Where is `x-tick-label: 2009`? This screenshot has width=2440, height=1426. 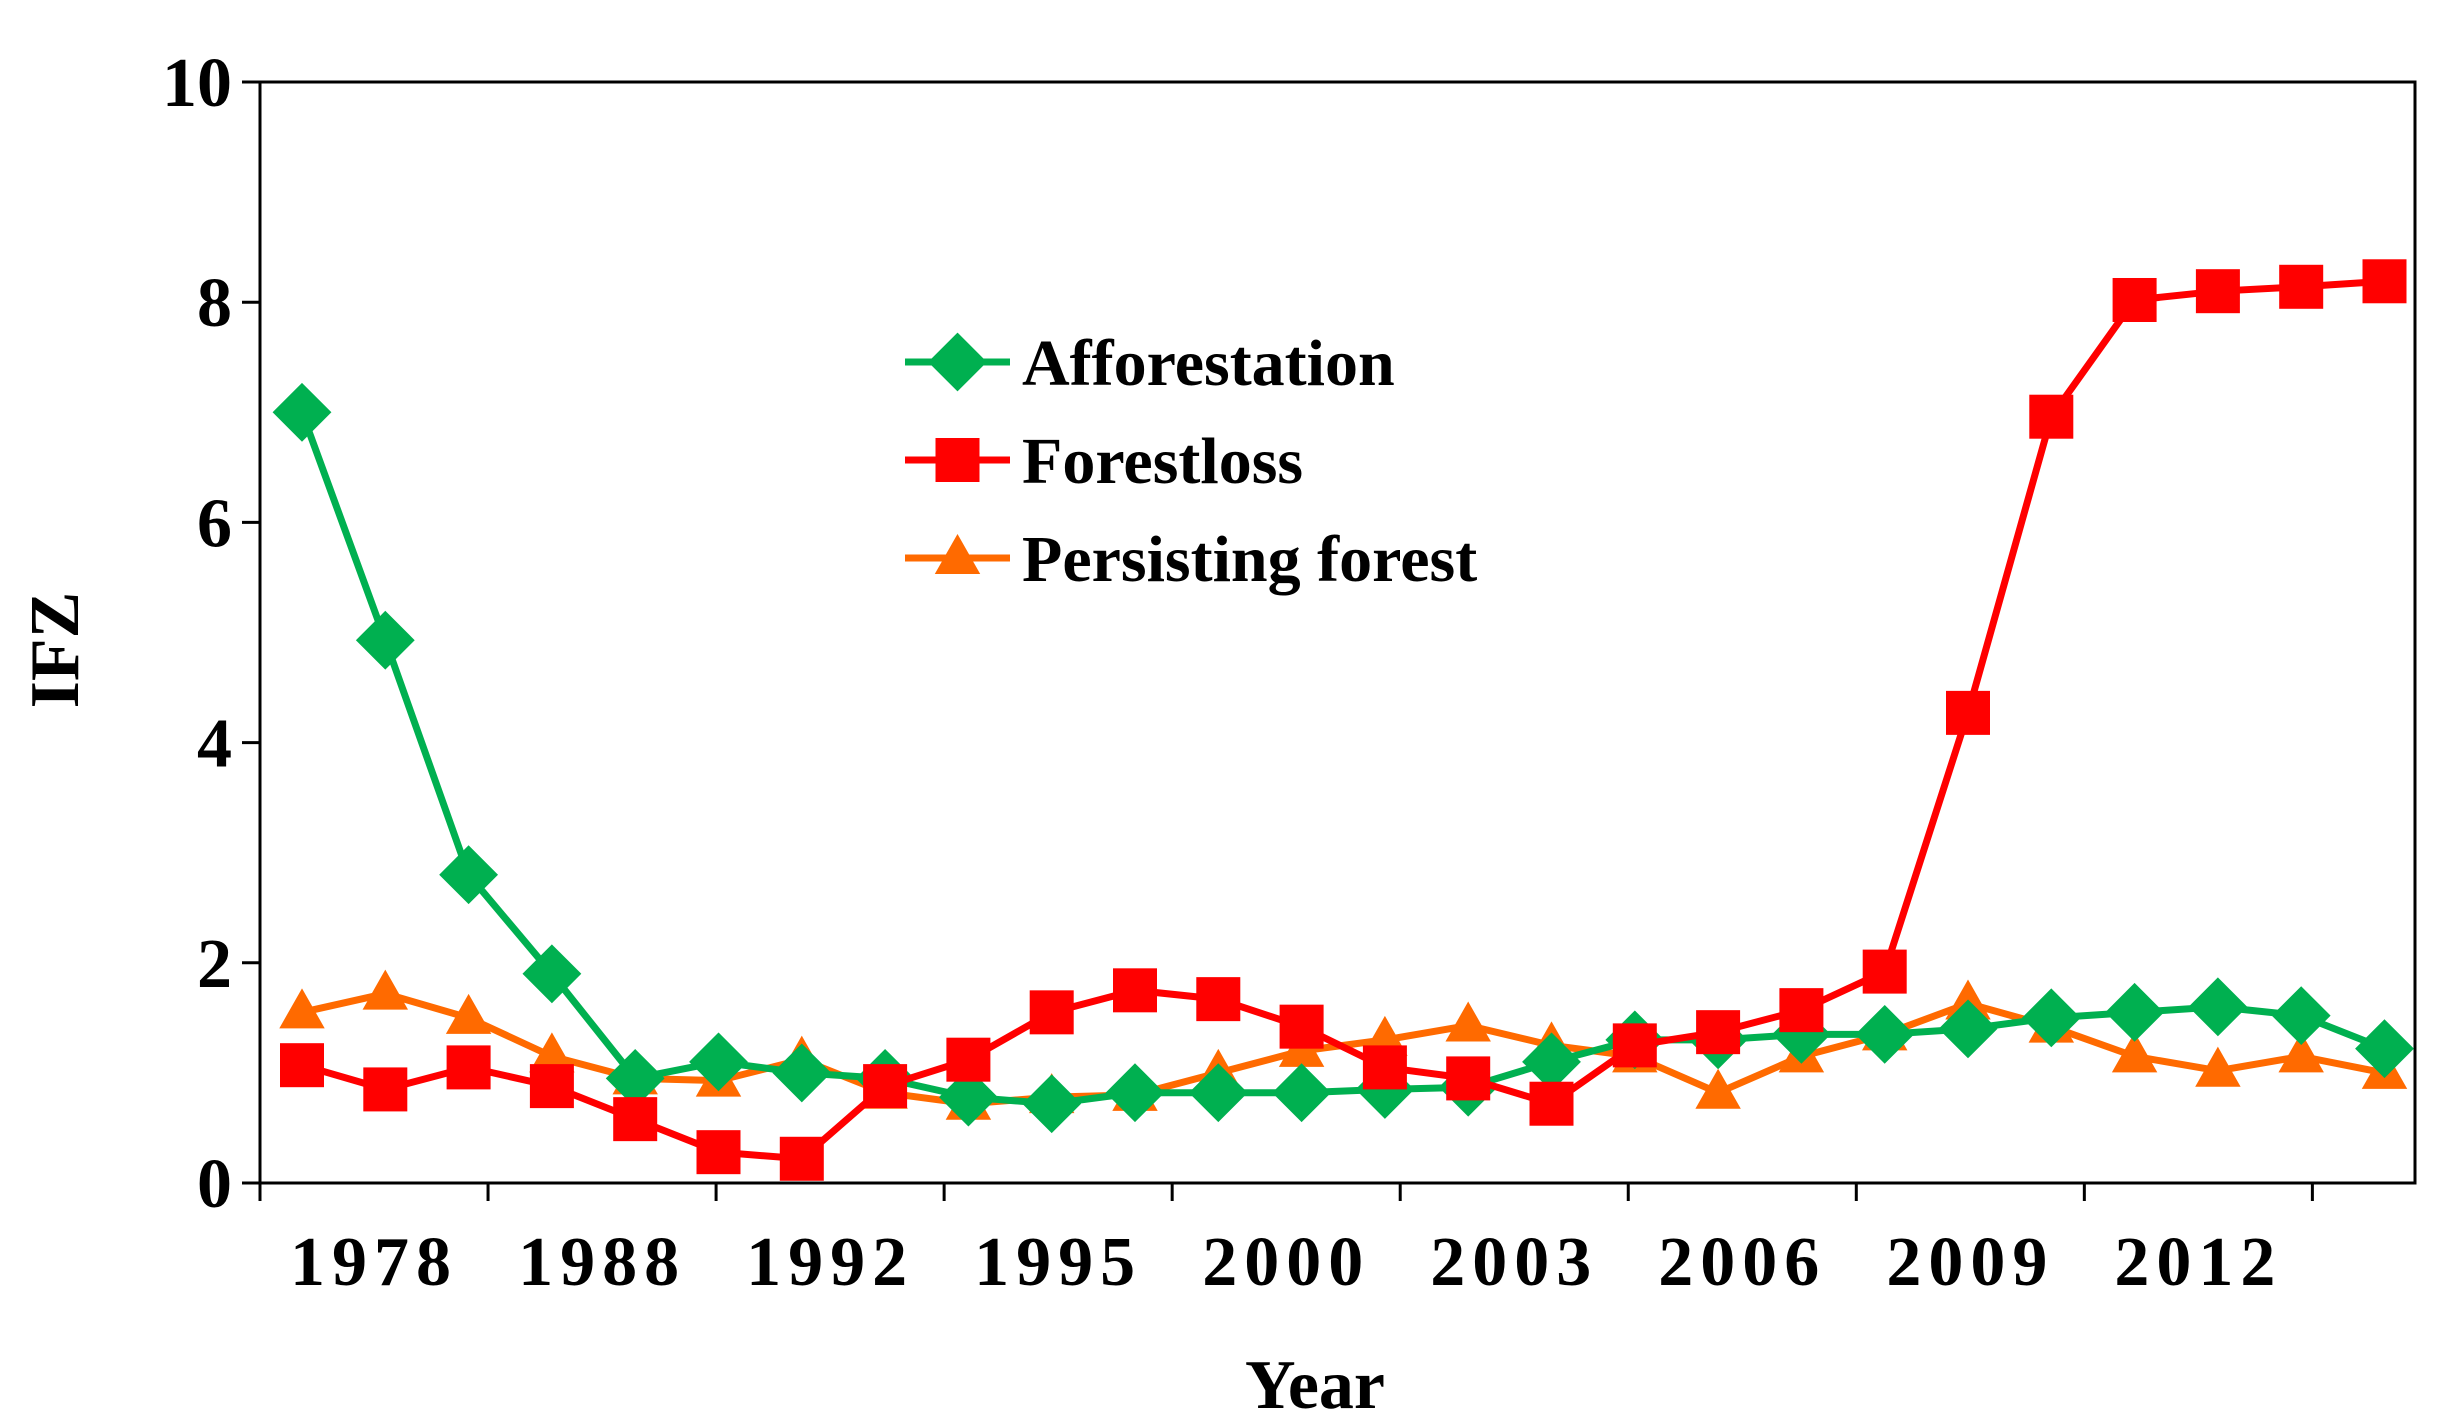 x-tick-label: 2009 is located at coordinates (1970, 1262).